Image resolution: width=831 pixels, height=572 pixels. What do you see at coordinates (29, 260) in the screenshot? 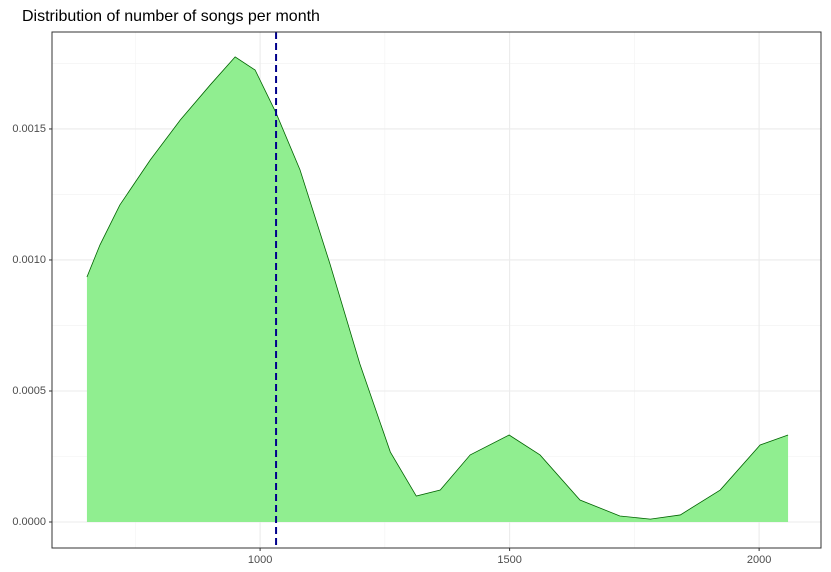
I see `y-tick-label: 0.0010` at bounding box center [29, 260].